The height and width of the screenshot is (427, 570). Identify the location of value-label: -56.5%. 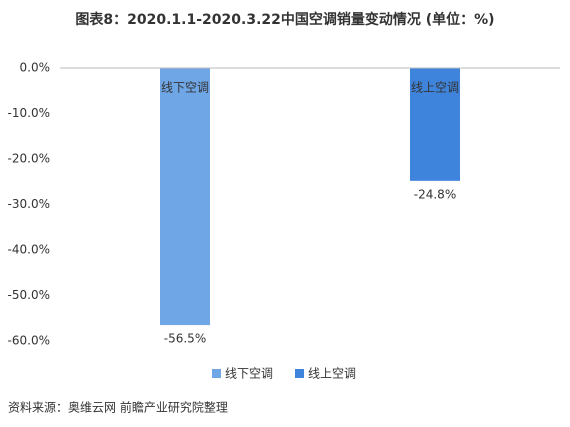
(185, 339).